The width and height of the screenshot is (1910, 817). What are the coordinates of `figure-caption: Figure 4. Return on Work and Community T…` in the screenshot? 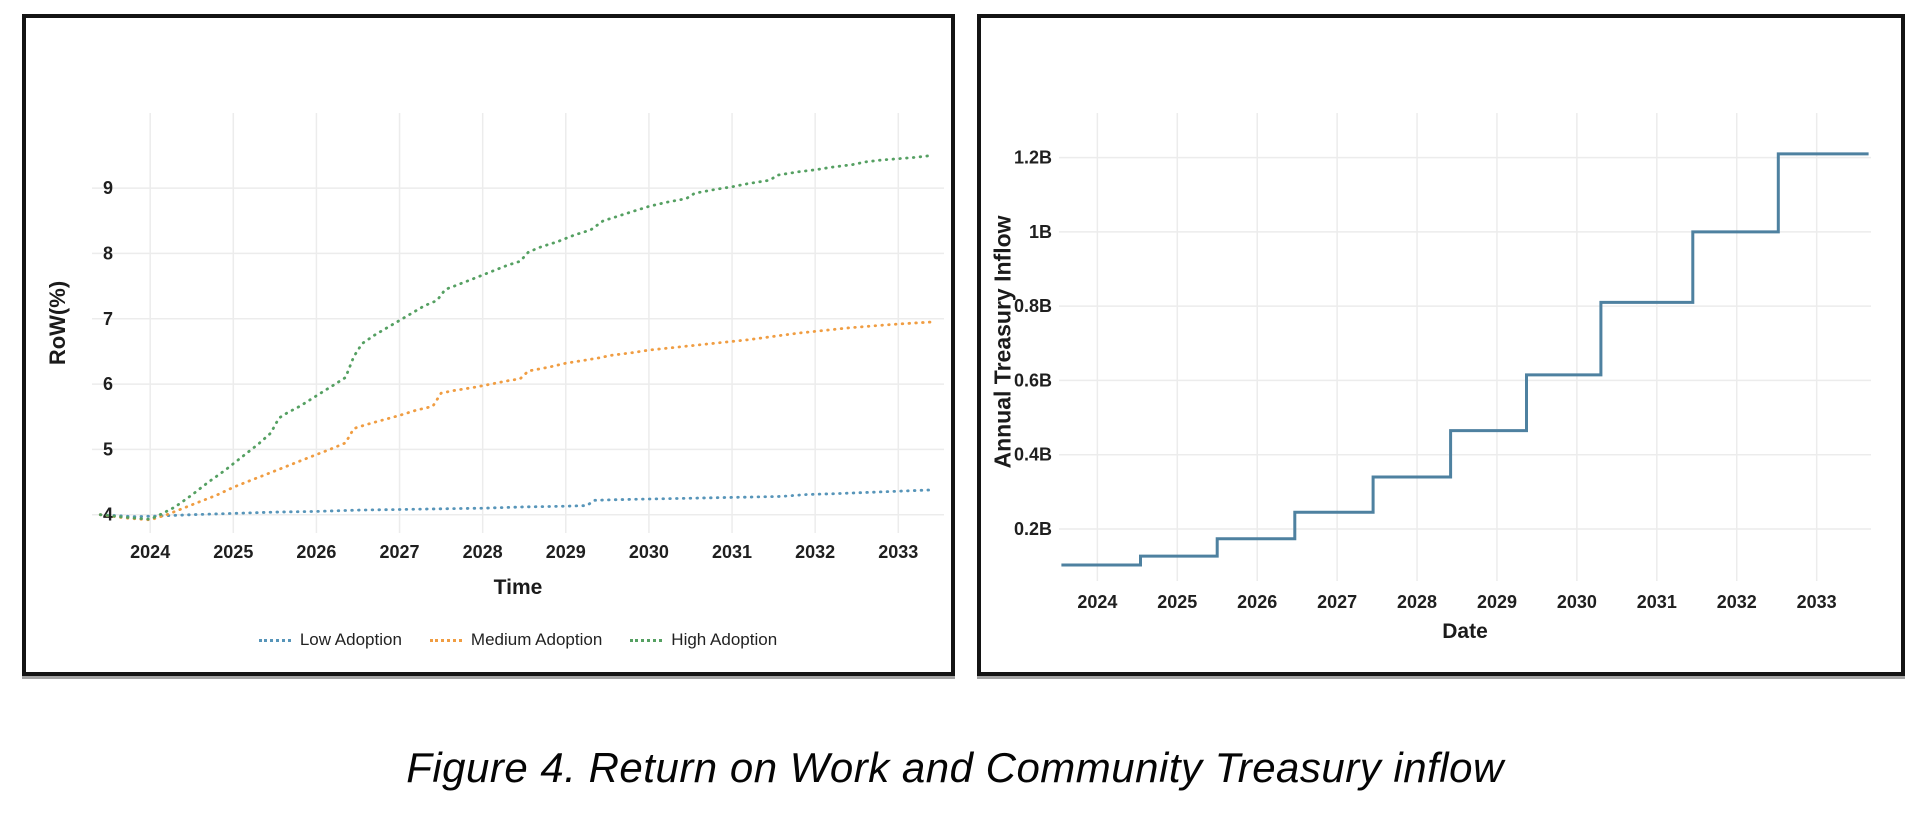 It's located at (955, 767).